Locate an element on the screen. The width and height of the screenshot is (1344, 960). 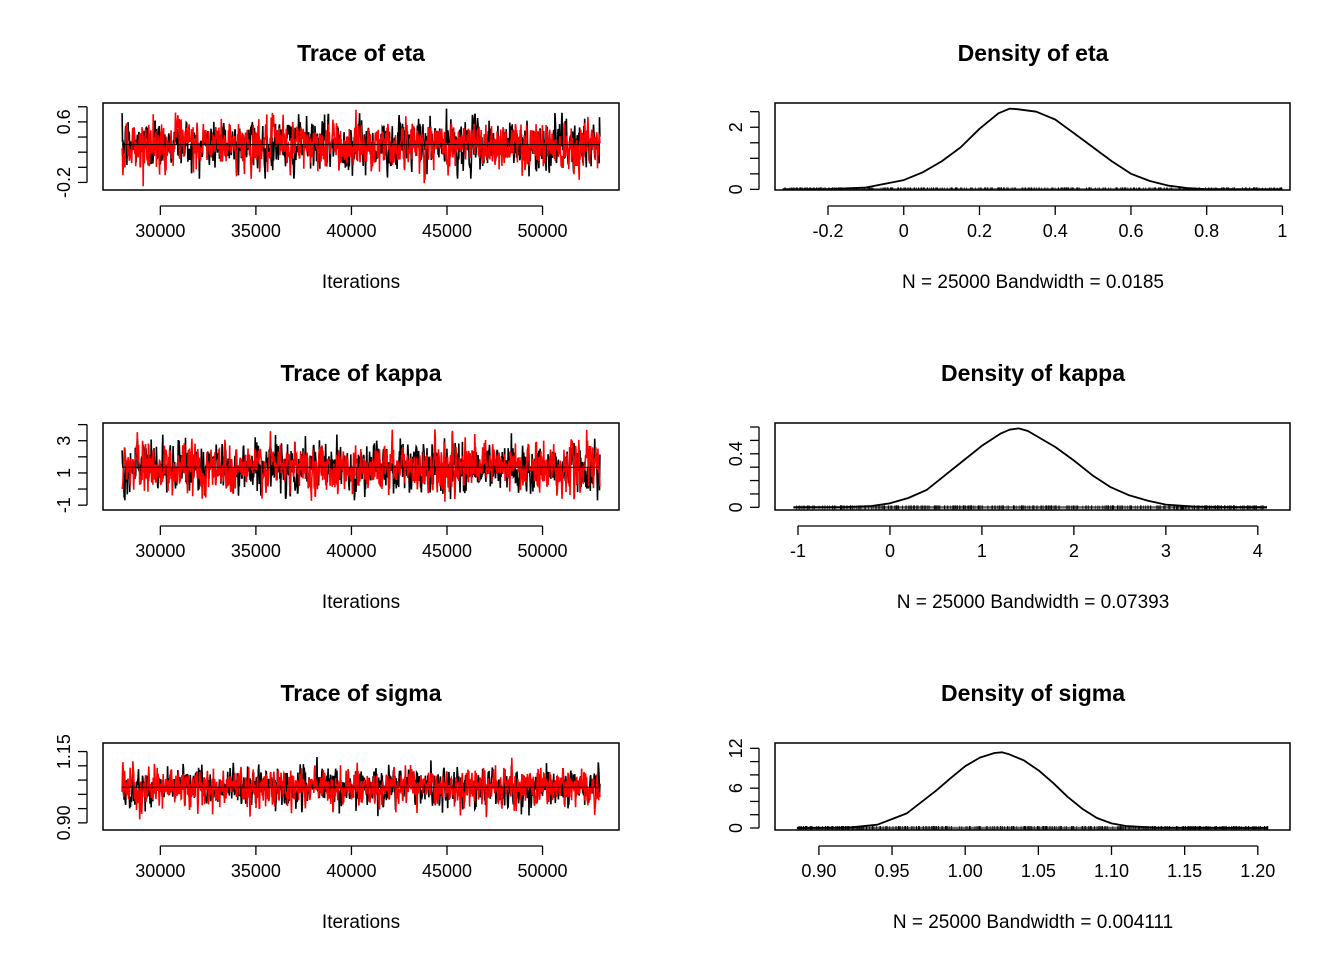
y-axis: 0.90 1.15 is located at coordinates (71, 787).